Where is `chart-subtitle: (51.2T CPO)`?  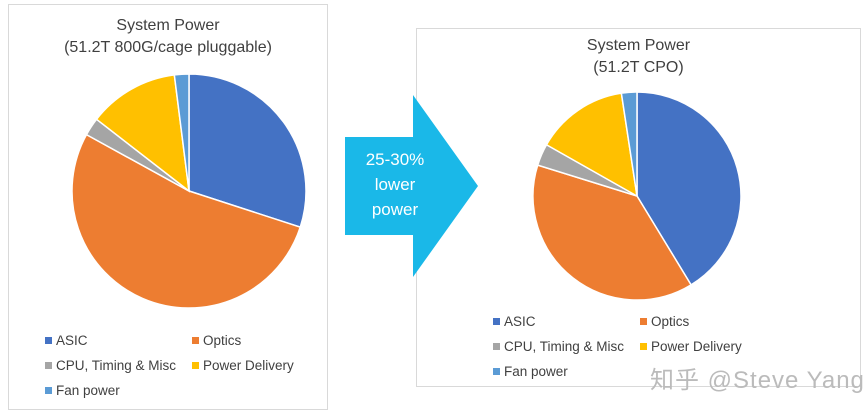
chart-subtitle: (51.2T CPO) is located at coordinates (638, 67).